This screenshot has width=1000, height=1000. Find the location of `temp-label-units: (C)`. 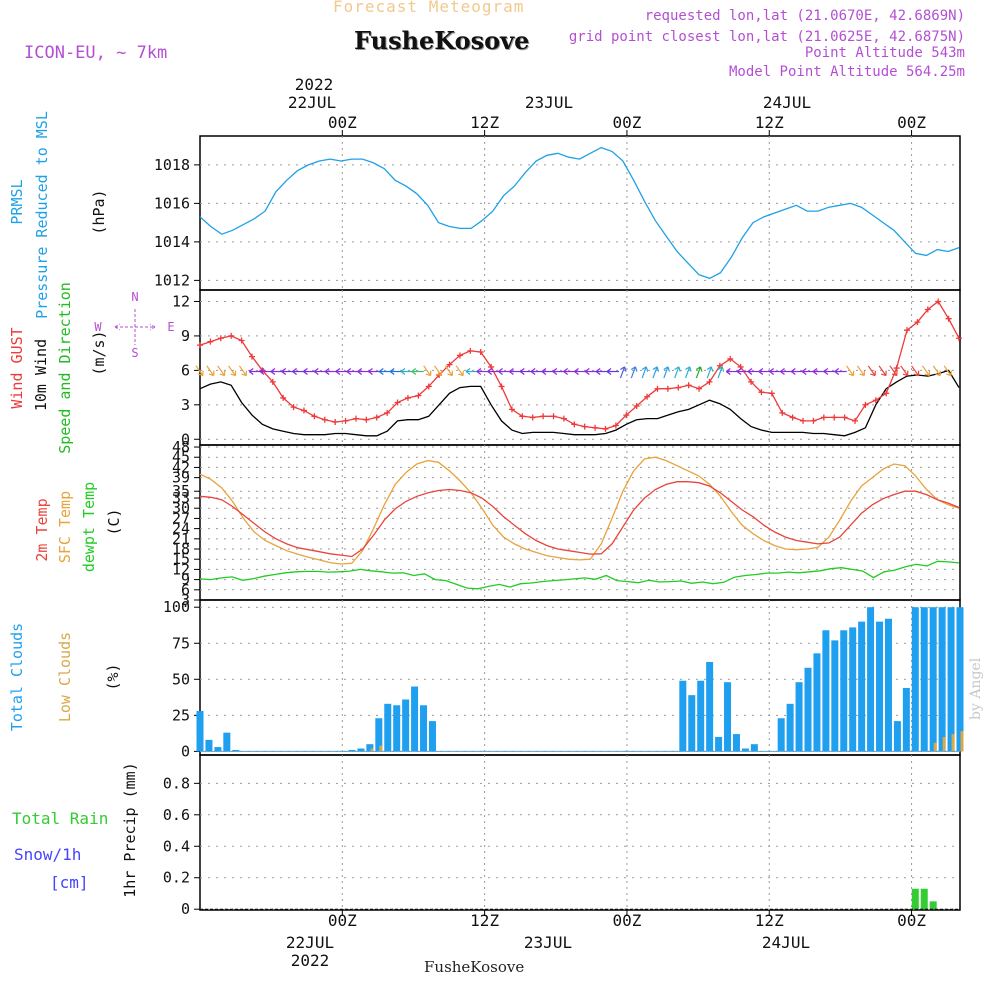

temp-label-units: (C) is located at coordinates (114, 521).